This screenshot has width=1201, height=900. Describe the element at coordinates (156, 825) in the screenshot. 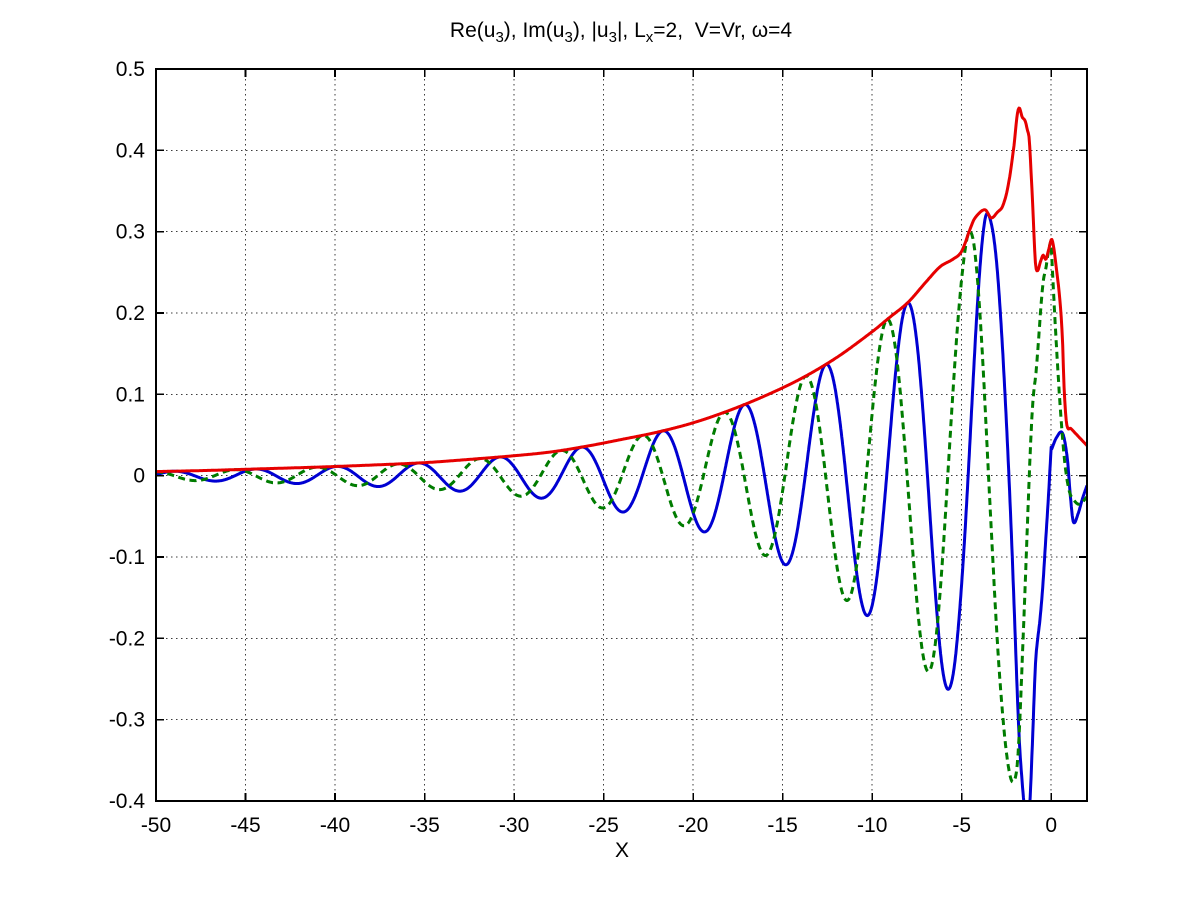

I see `x-tick-label: -50` at that location.